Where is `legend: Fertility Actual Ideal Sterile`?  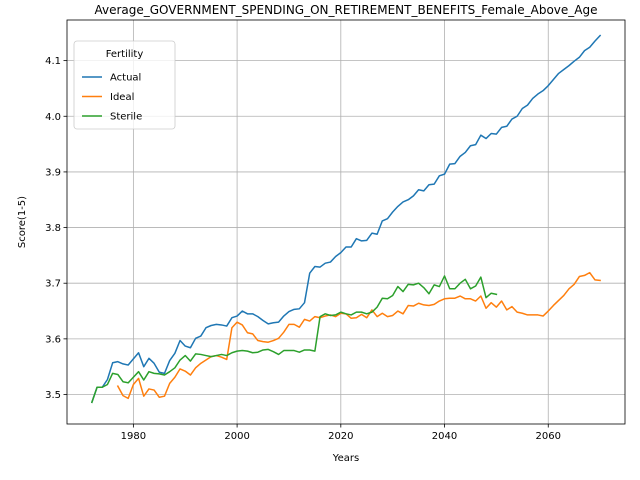 legend: Fertility Actual Ideal Sterile is located at coordinates (124, 85).